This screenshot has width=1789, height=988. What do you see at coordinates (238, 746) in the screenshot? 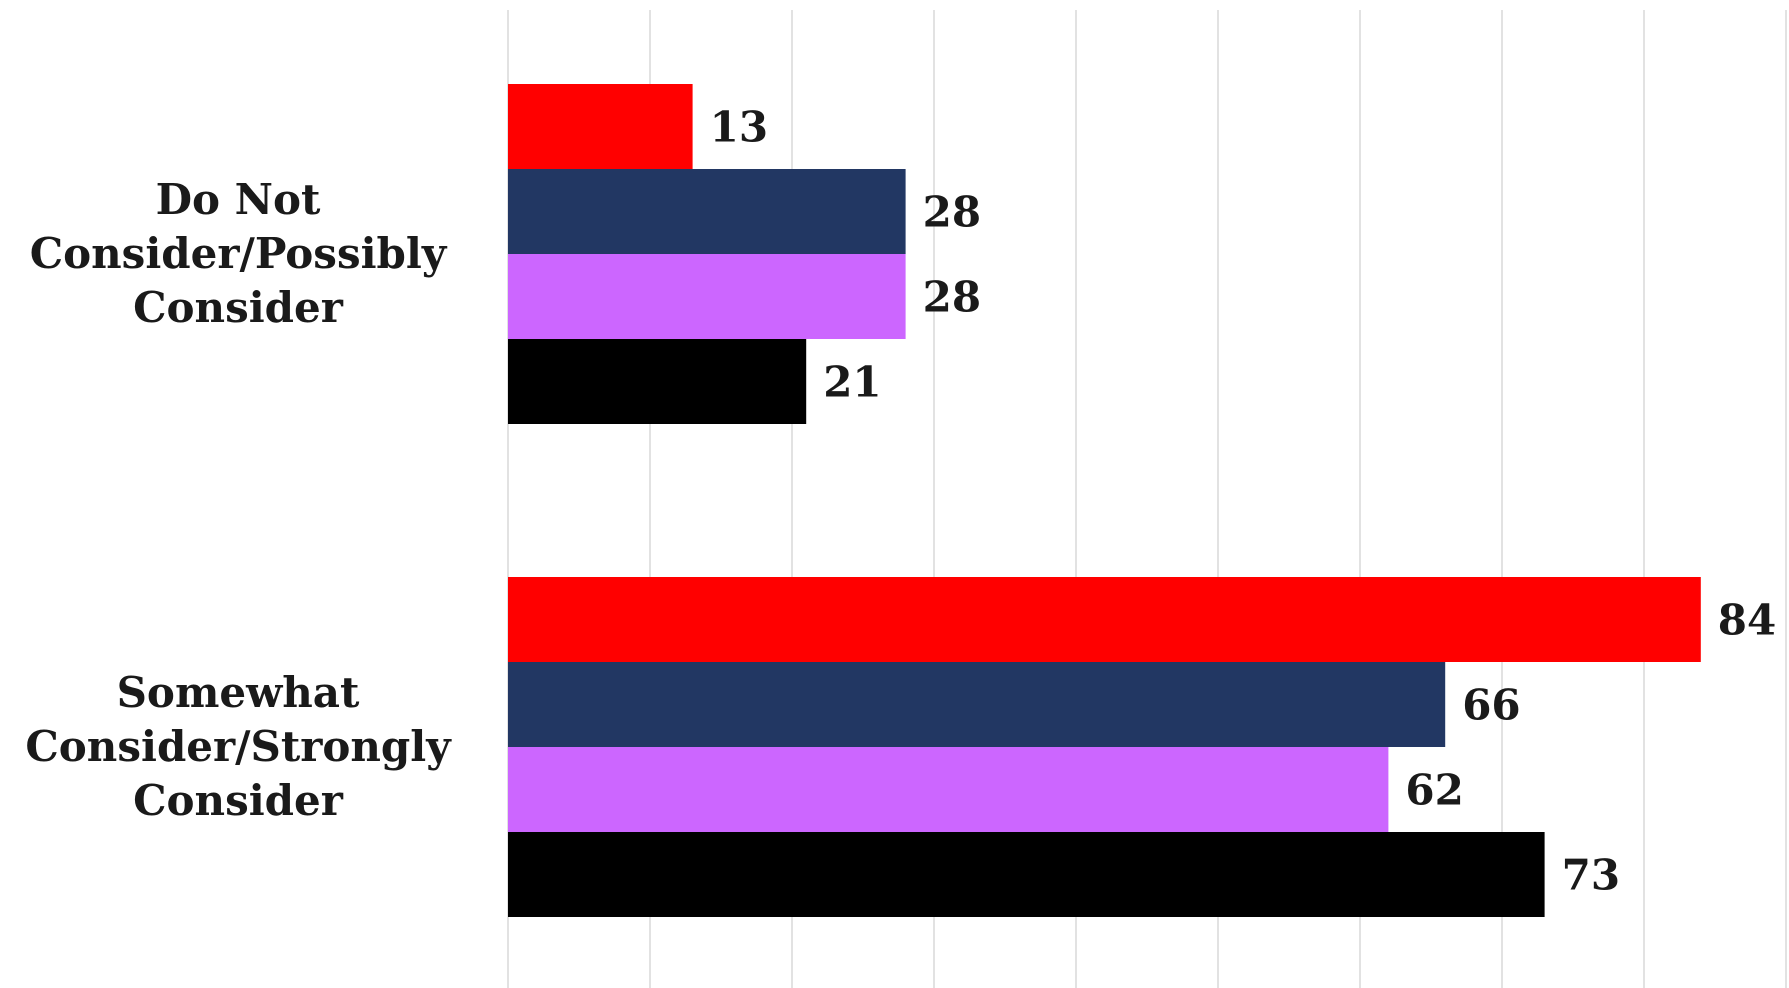
I see `category-label: Consider/Strongly` at bounding box center [238, 746].